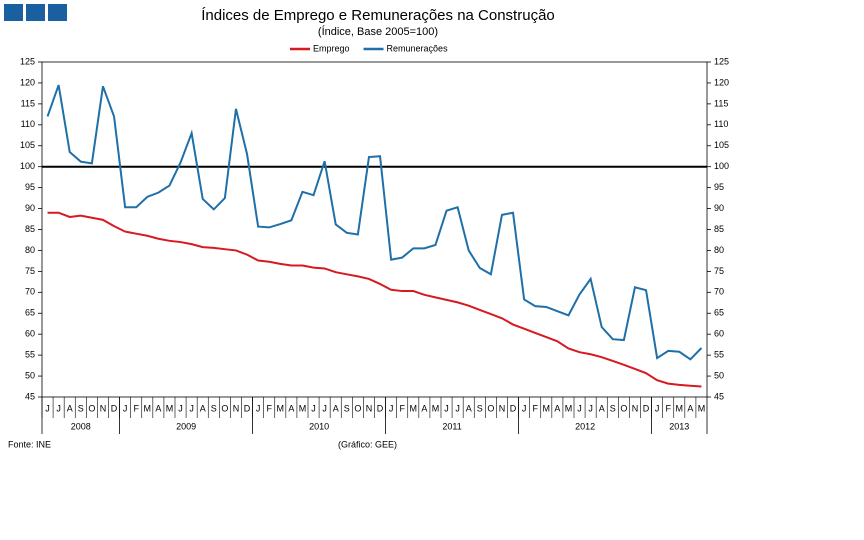  I want to click on y2-tick-label: 100, so click(721, 166).